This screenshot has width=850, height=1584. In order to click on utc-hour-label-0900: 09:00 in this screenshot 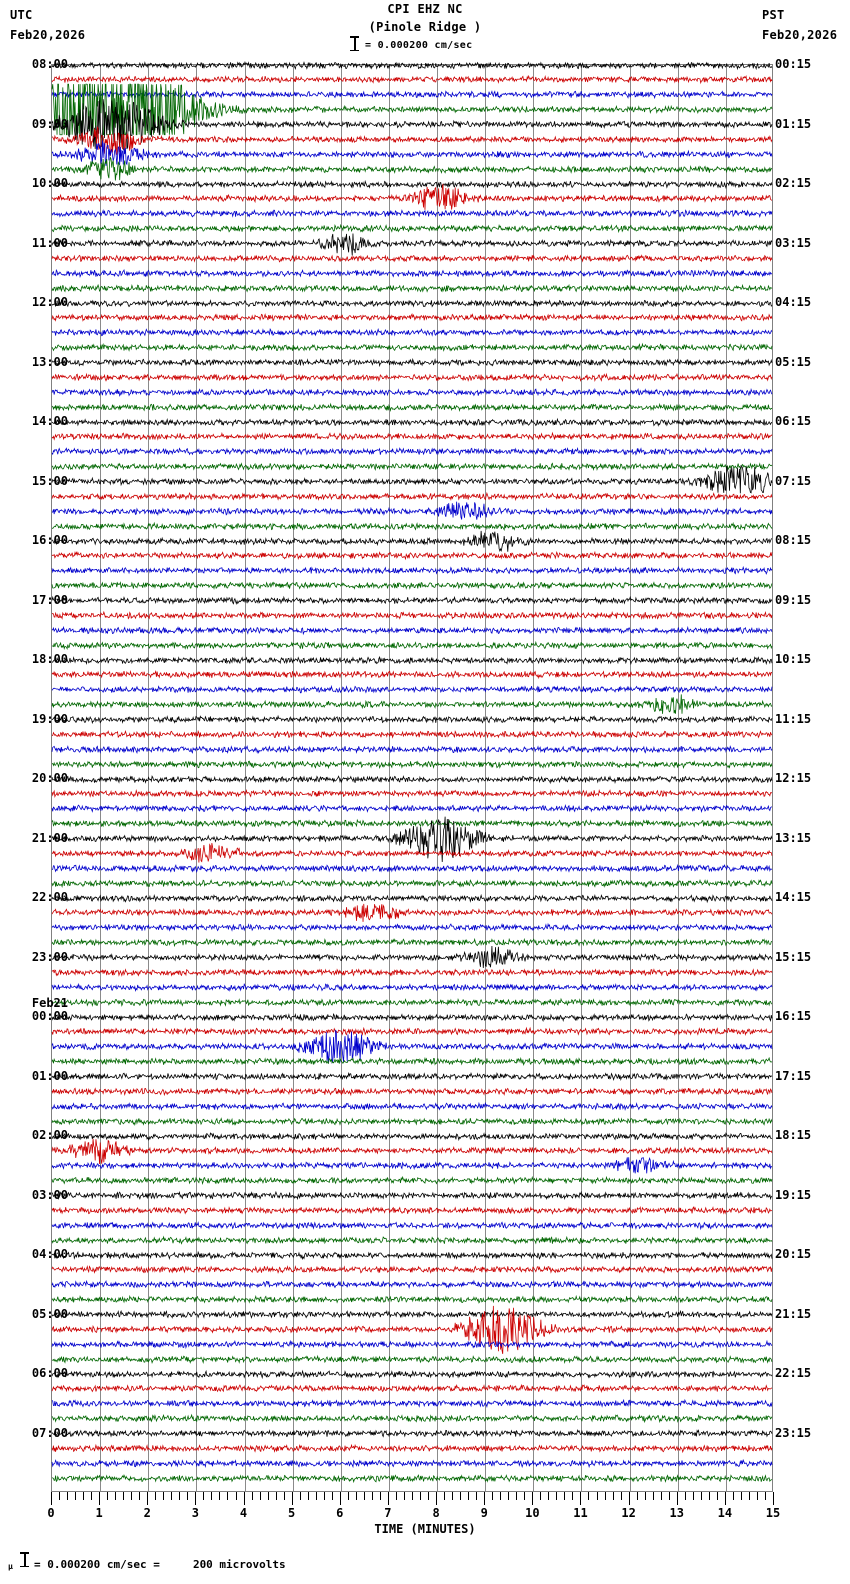, I will do `click(49, 123)`.